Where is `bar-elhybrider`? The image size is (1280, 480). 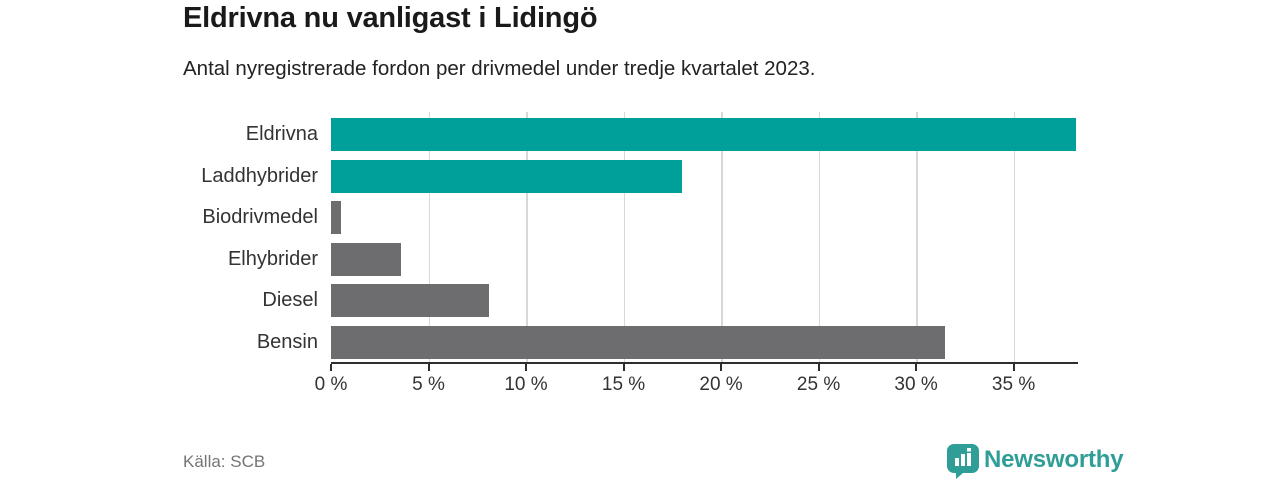
bar-elhybrider is located at coordinates (366, 259).